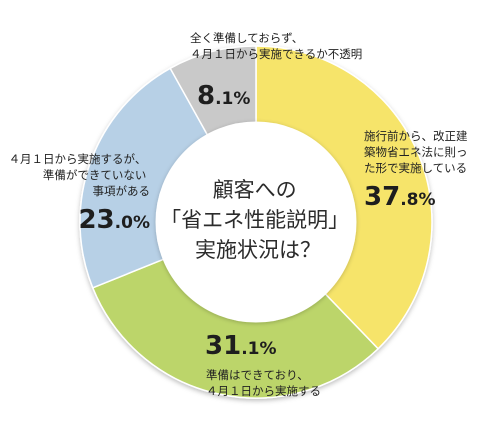  What do you see at coordinates (263, 383) in the screenshot?
I see `slice-label: 準備はできており、 ４月１日から実施する` at bounding box center [263, 383].